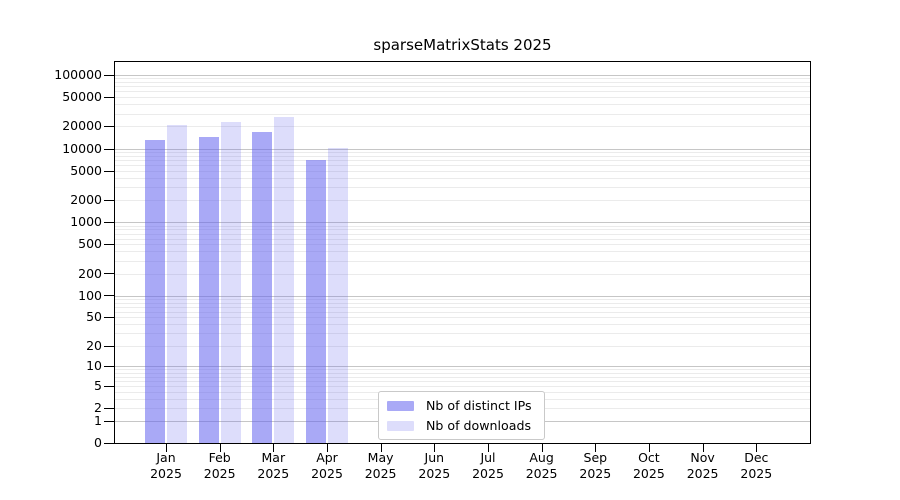 The width and height of the screenshot is (900, 500). I want to click on bar-downloads-feb, so click(230, 282).